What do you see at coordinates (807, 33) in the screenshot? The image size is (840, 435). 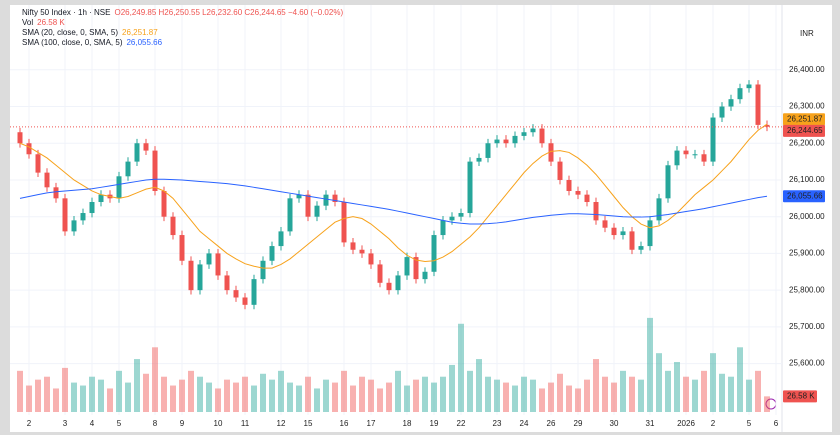 I see `currency-label: INR` at bounding box center [807, 33].